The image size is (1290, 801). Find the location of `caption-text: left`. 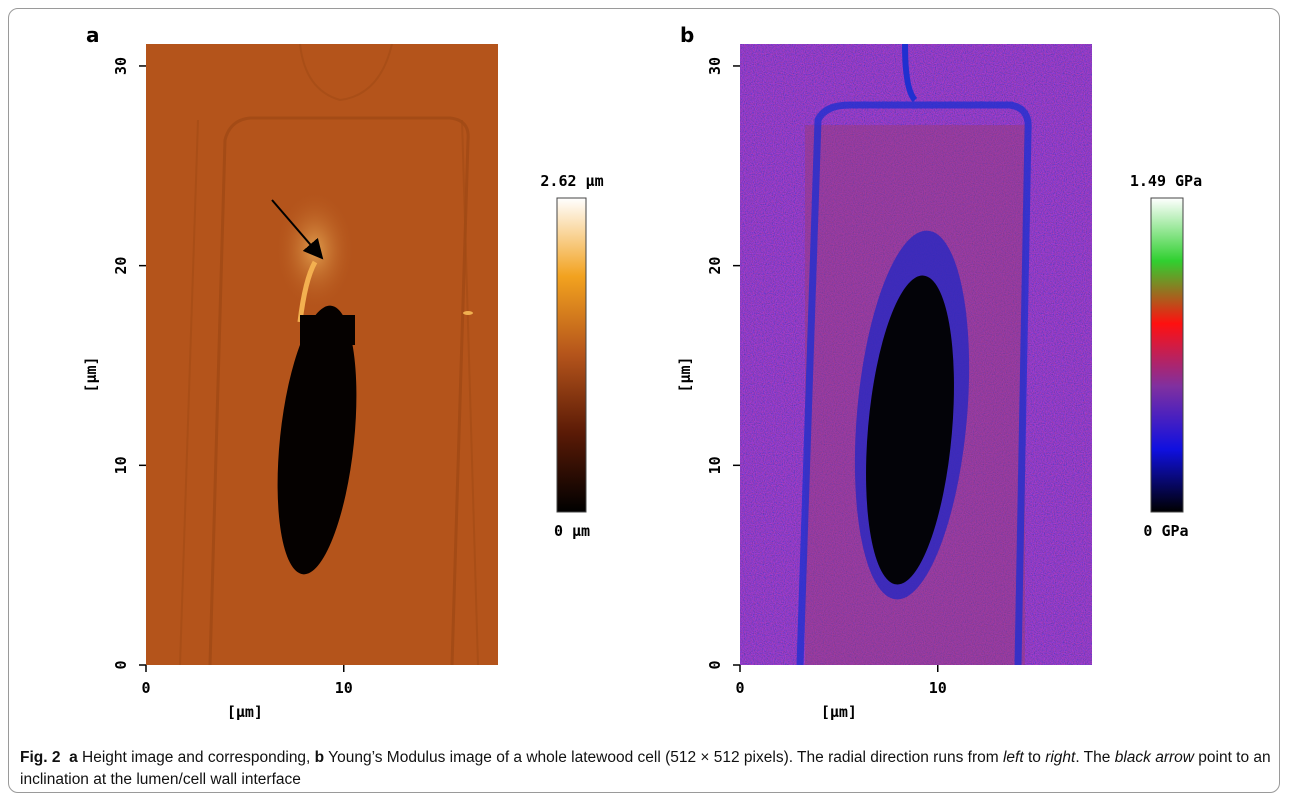

caption-text: left is located at coordinates (1013, 757).